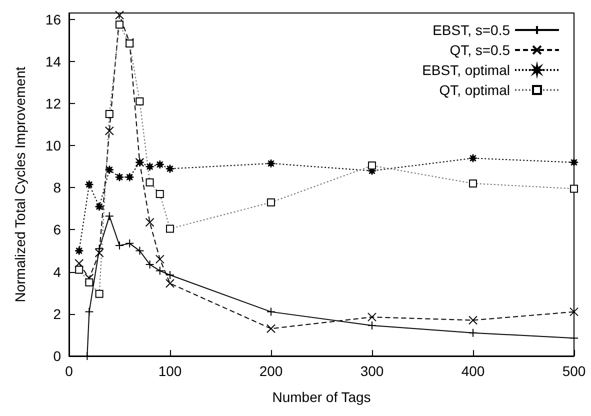 This screenshot has height=416, width=591. I want to click on x-tick-label: 400, so click(473, 371).